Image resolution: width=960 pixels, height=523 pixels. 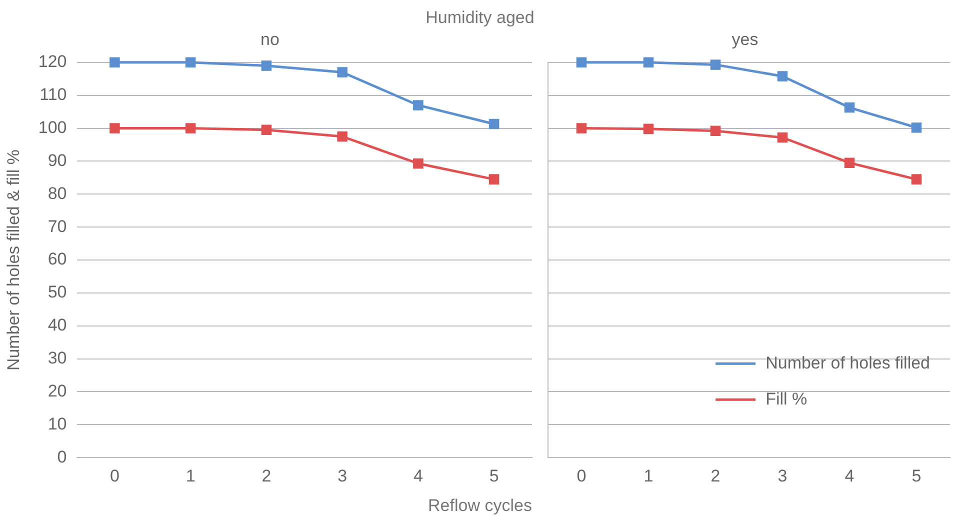 What do you see at coordinates (13, 260) in the screenshot?
I see `y-axis-title: Number of holes filled & fill %` at bounding box center [13, 260].